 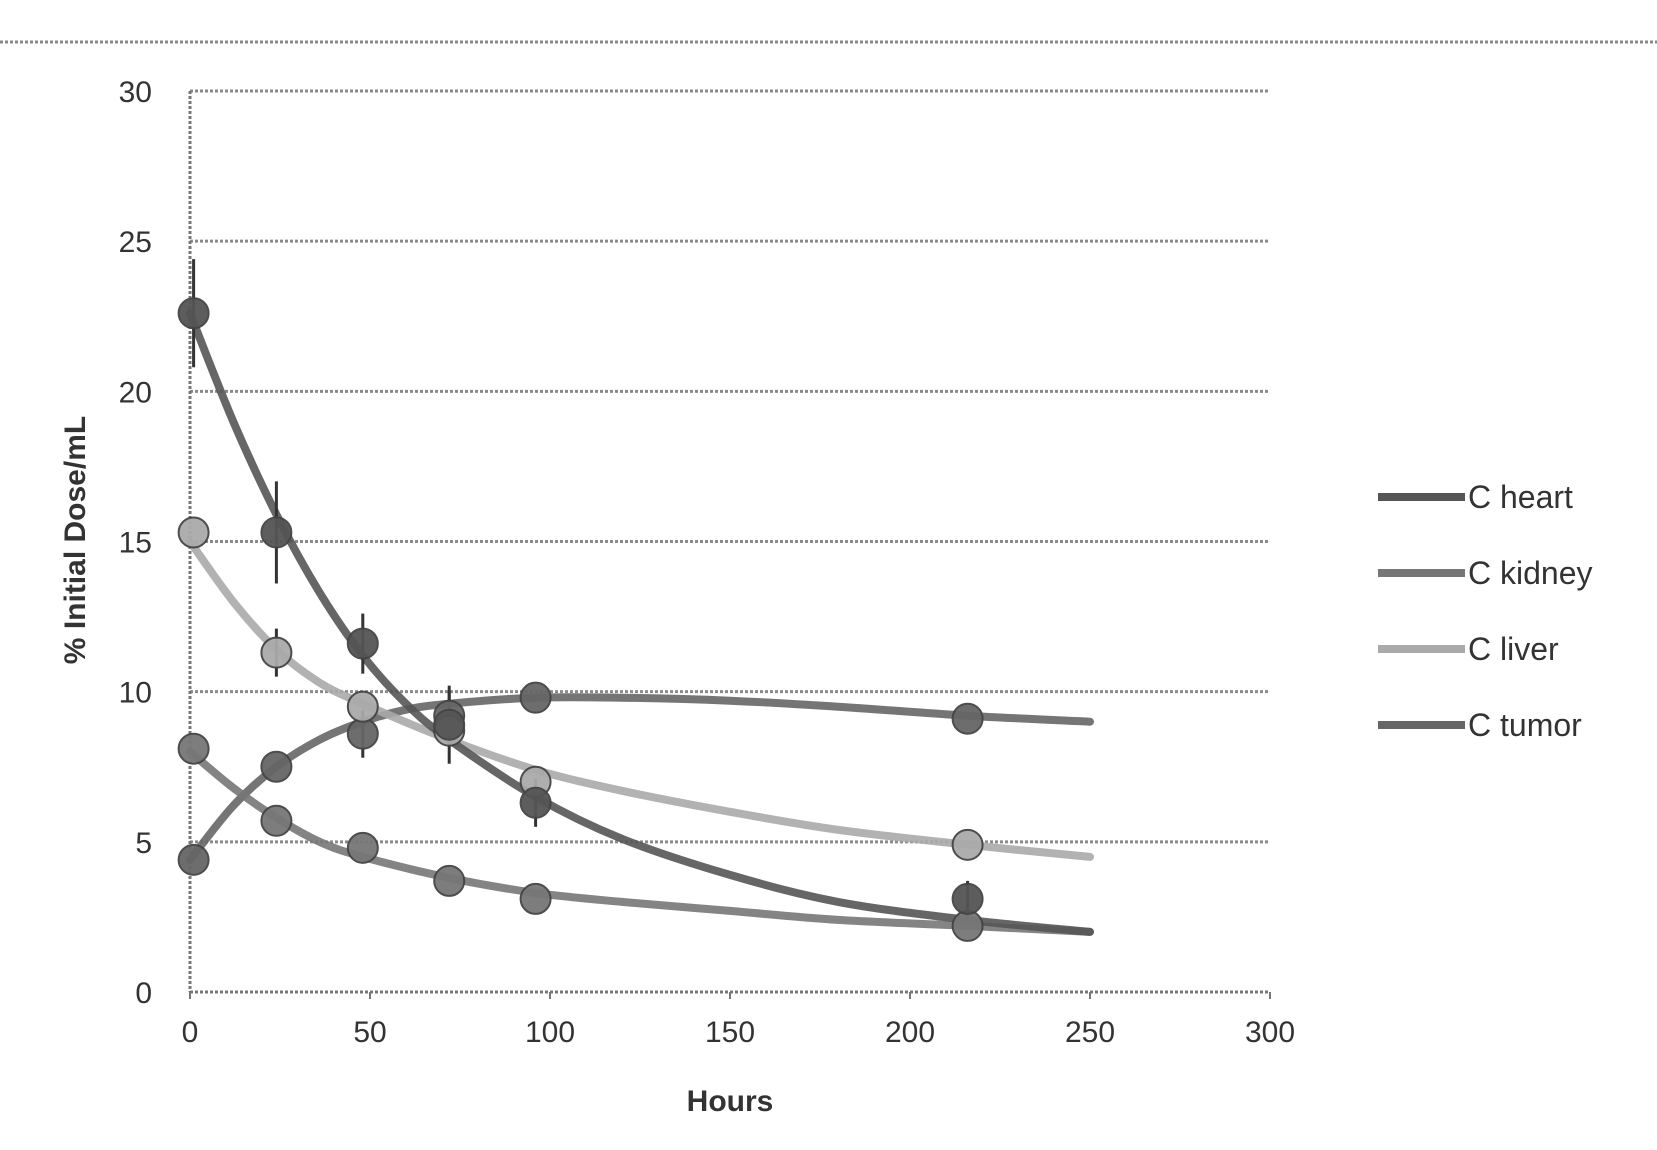 I want to click on legend-label: C heart, so click(x=1520, y=497).